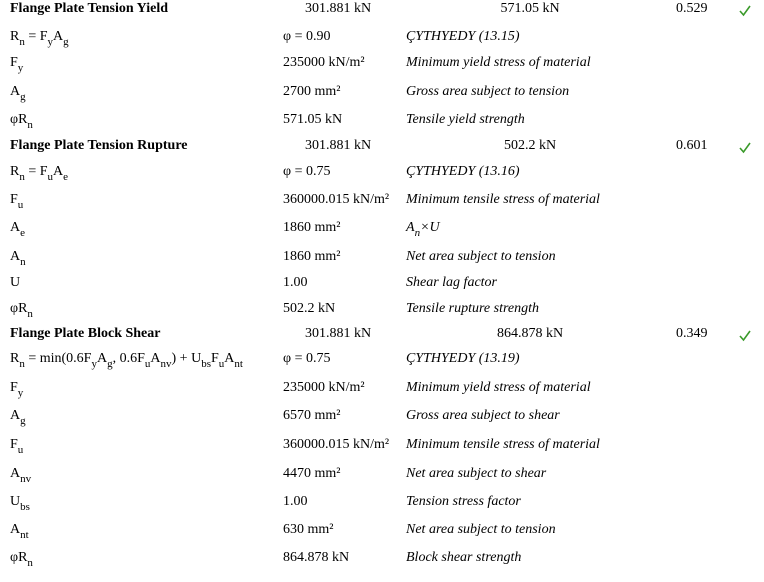 The width and height of the screenshot is (764, 582). I want to click on symbol: Rn = FyAg, so click(39, 38).